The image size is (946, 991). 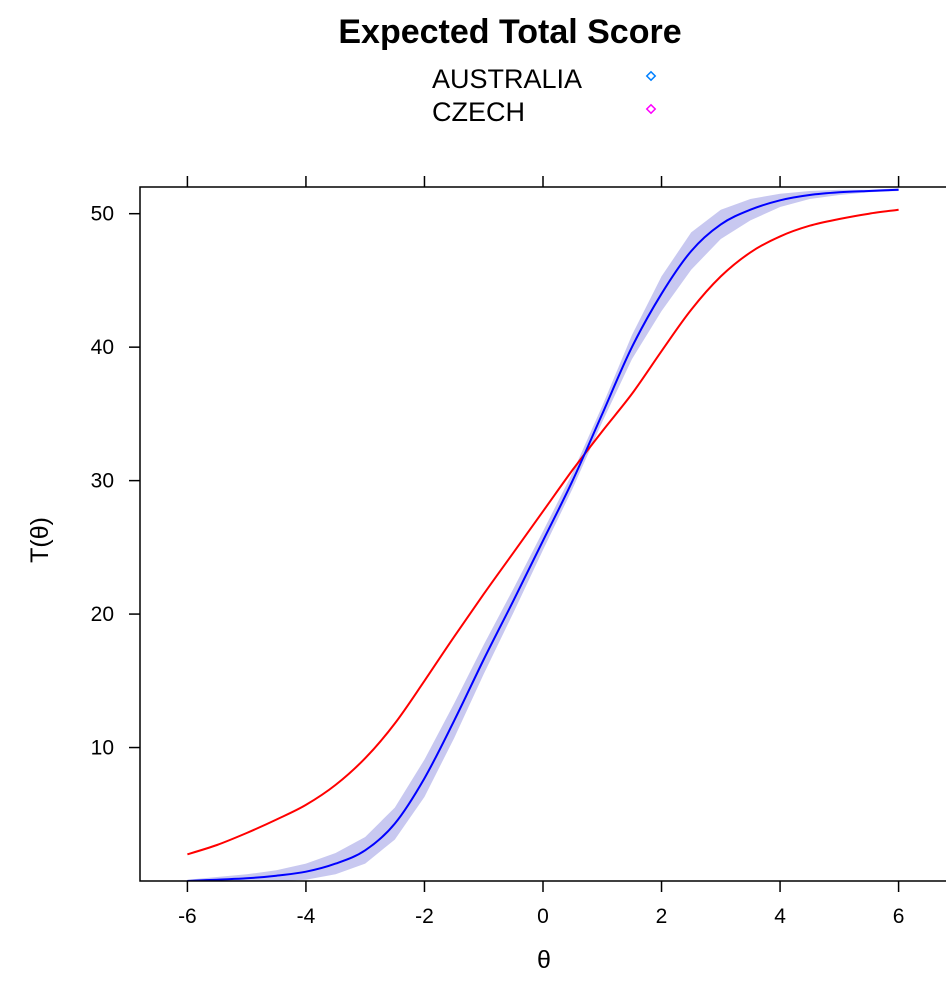 I want to click on legend-marker-czech, so click(x=651, y=109).